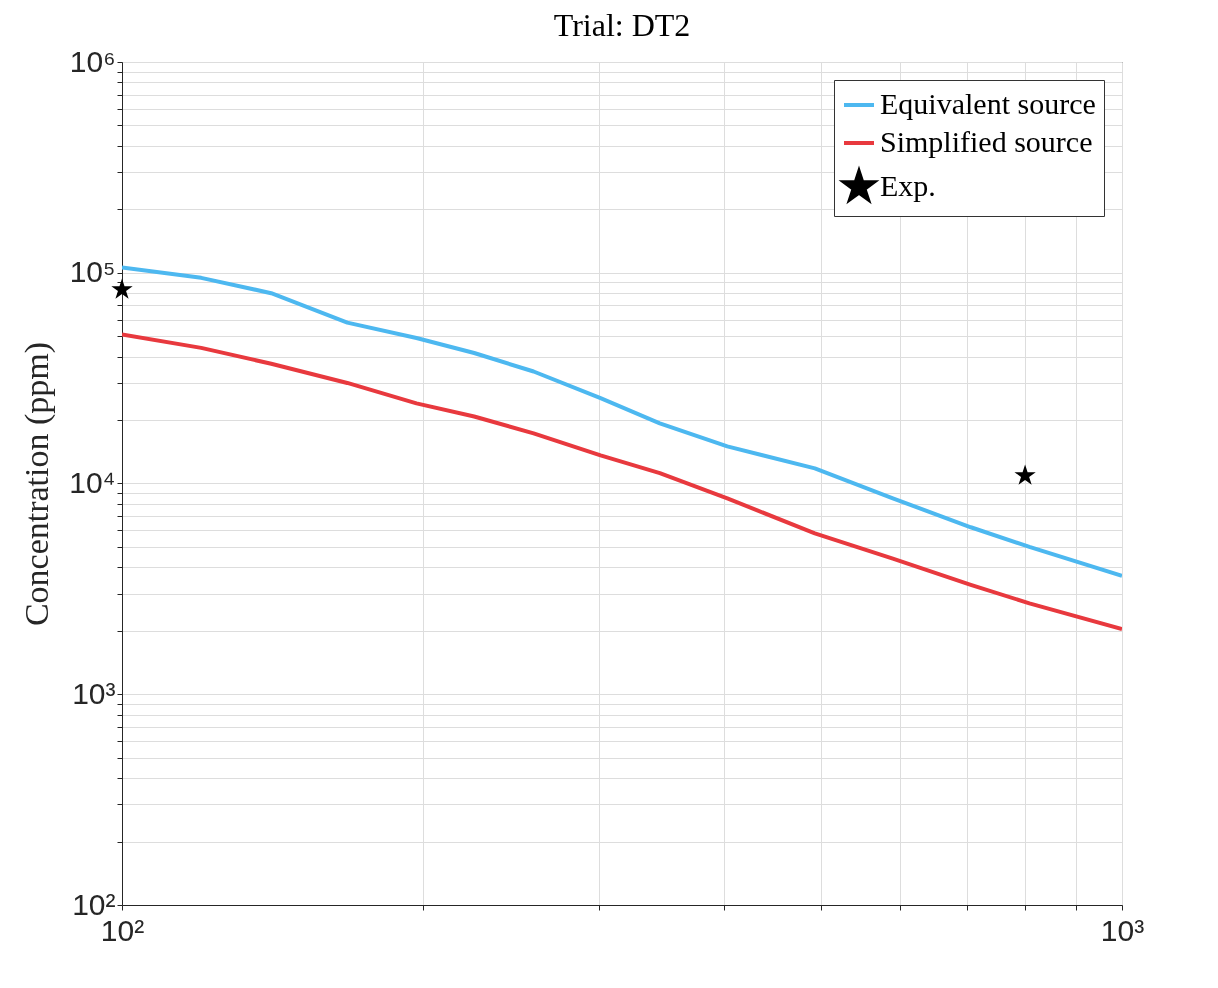  What do you see at coordinates (94, 904) in the screenshot?
I see `y-tick-label: 10²` at bounding box center [94, 904].